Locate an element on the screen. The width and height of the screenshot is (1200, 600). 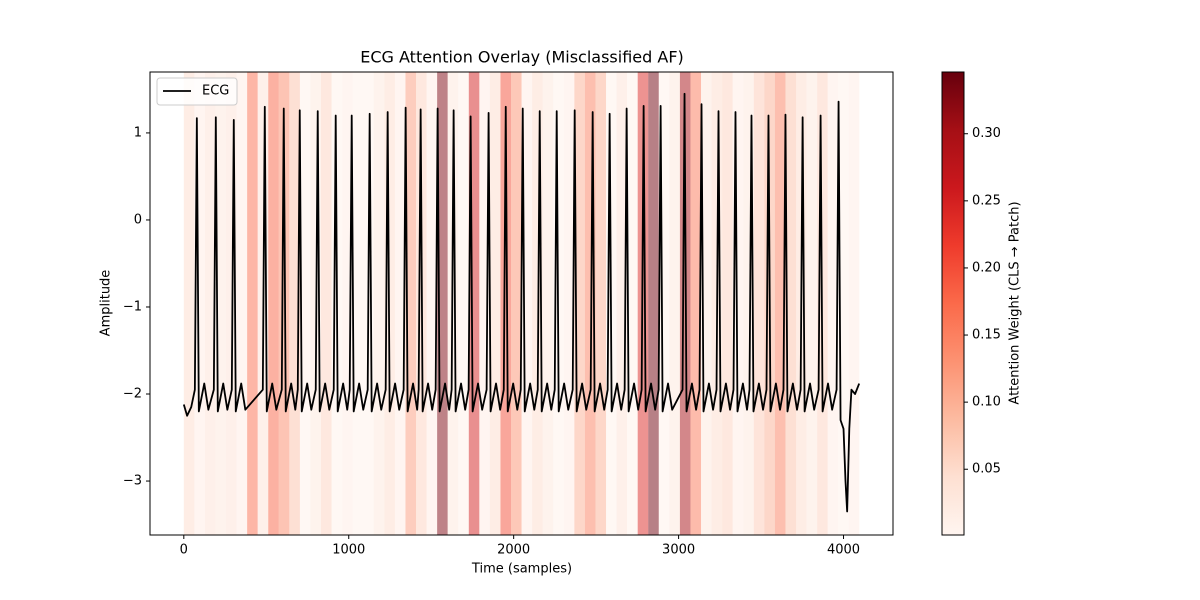
colorbar-tick-label: 0.05 is located at coordinates (986, 469).